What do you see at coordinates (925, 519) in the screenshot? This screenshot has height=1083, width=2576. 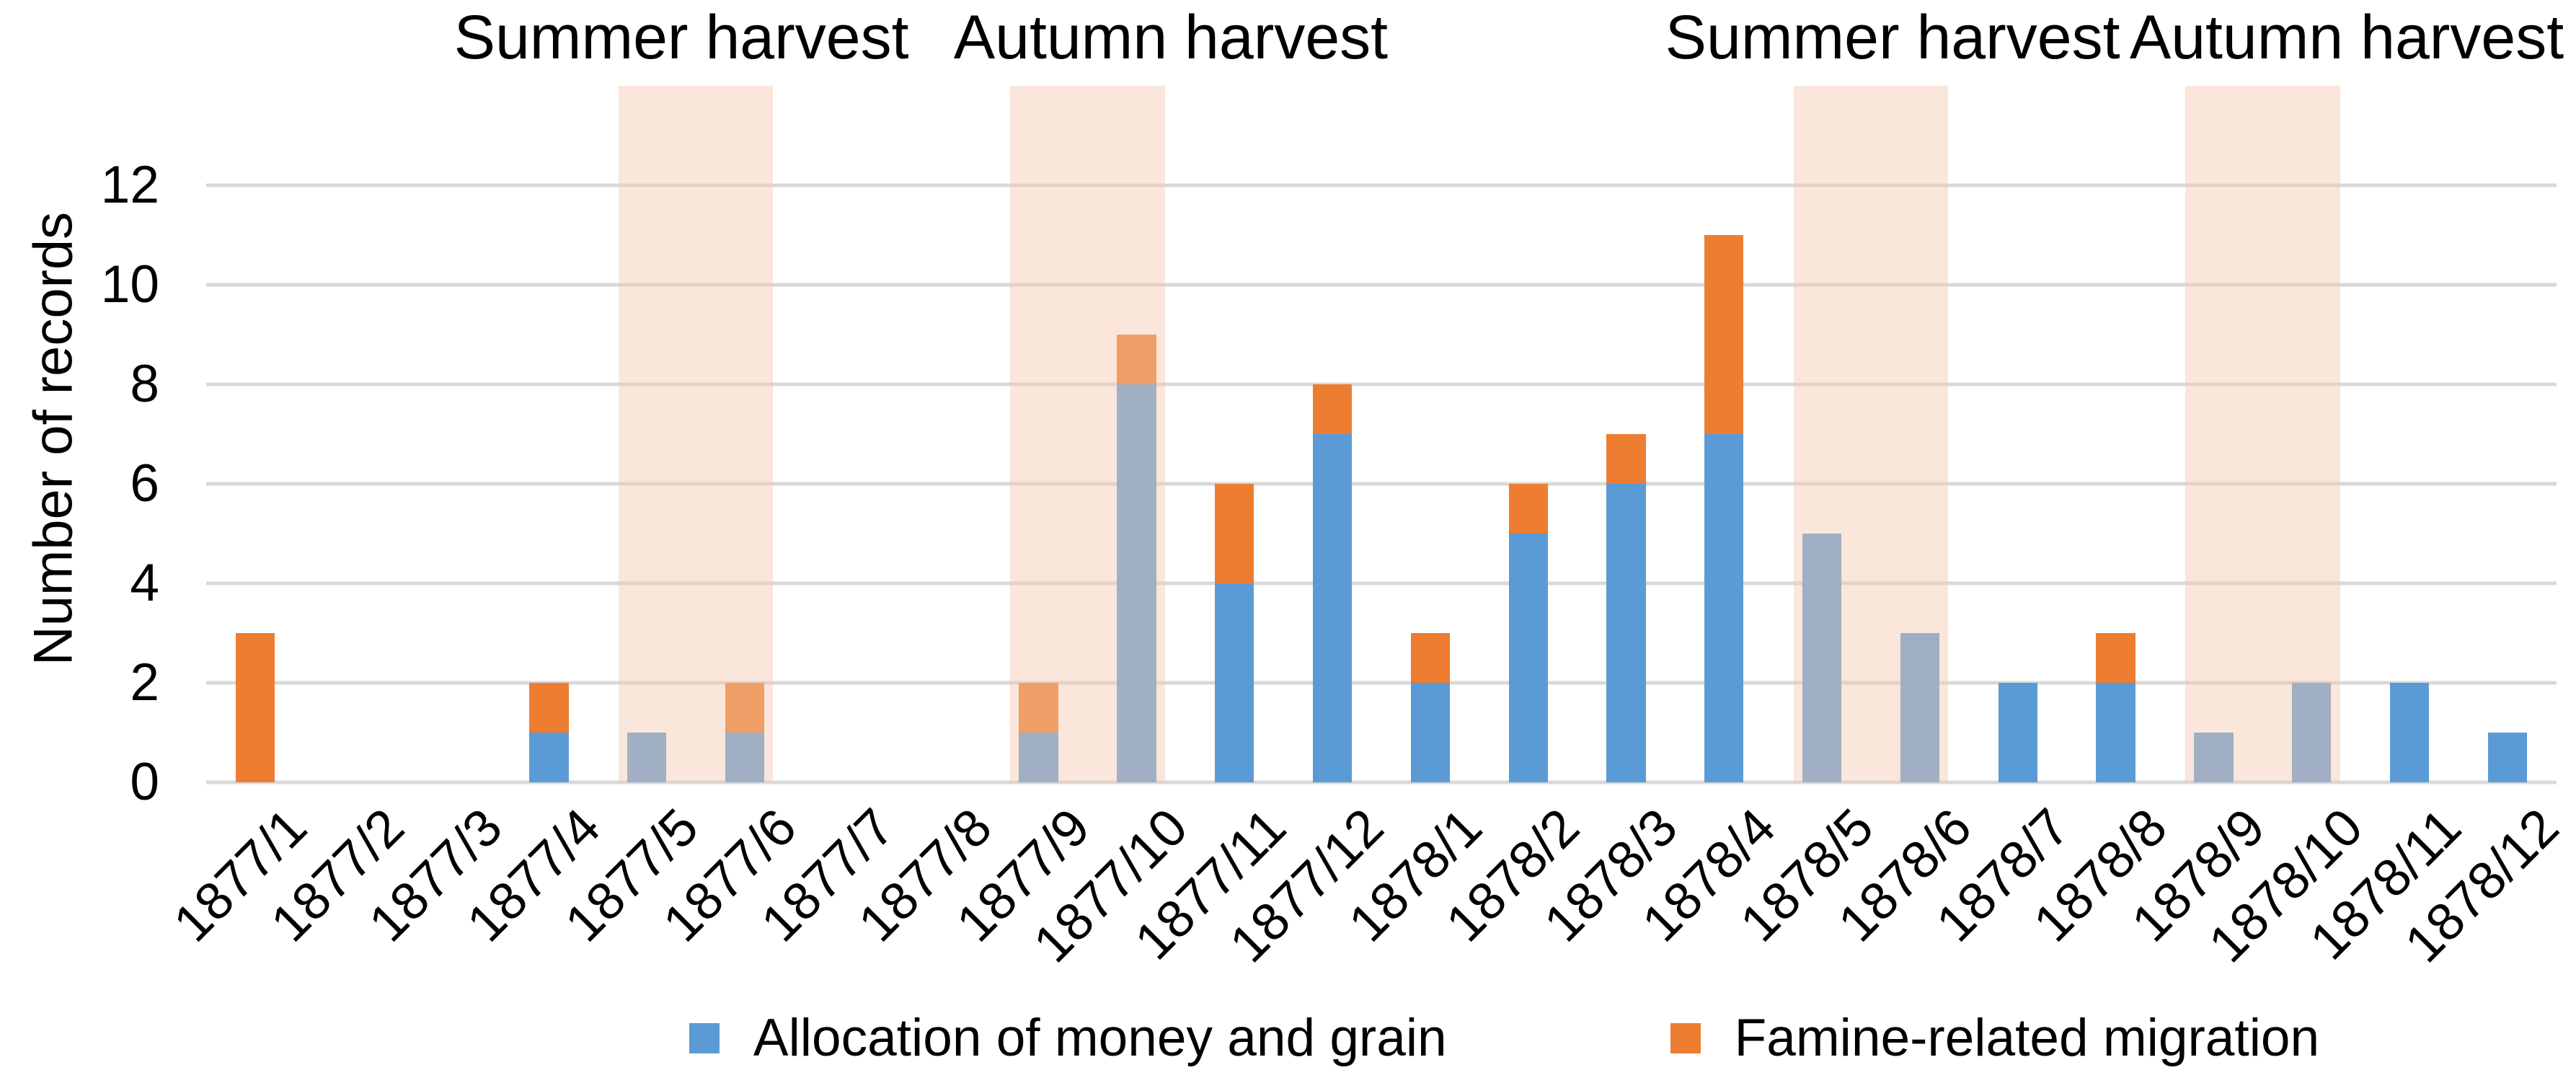 I see `category-slot: 1877/8` at bounding box center [925, 519].